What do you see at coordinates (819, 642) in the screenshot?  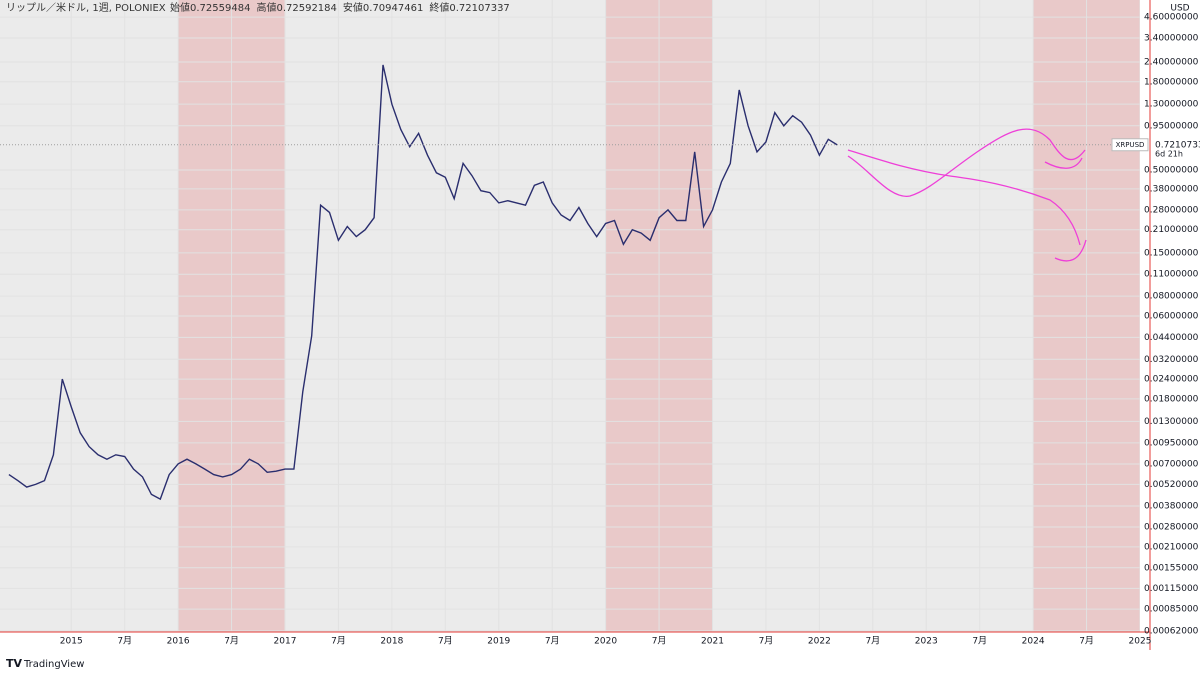 I see `x-tick-label: 2022` at bounding box center [819, 642].